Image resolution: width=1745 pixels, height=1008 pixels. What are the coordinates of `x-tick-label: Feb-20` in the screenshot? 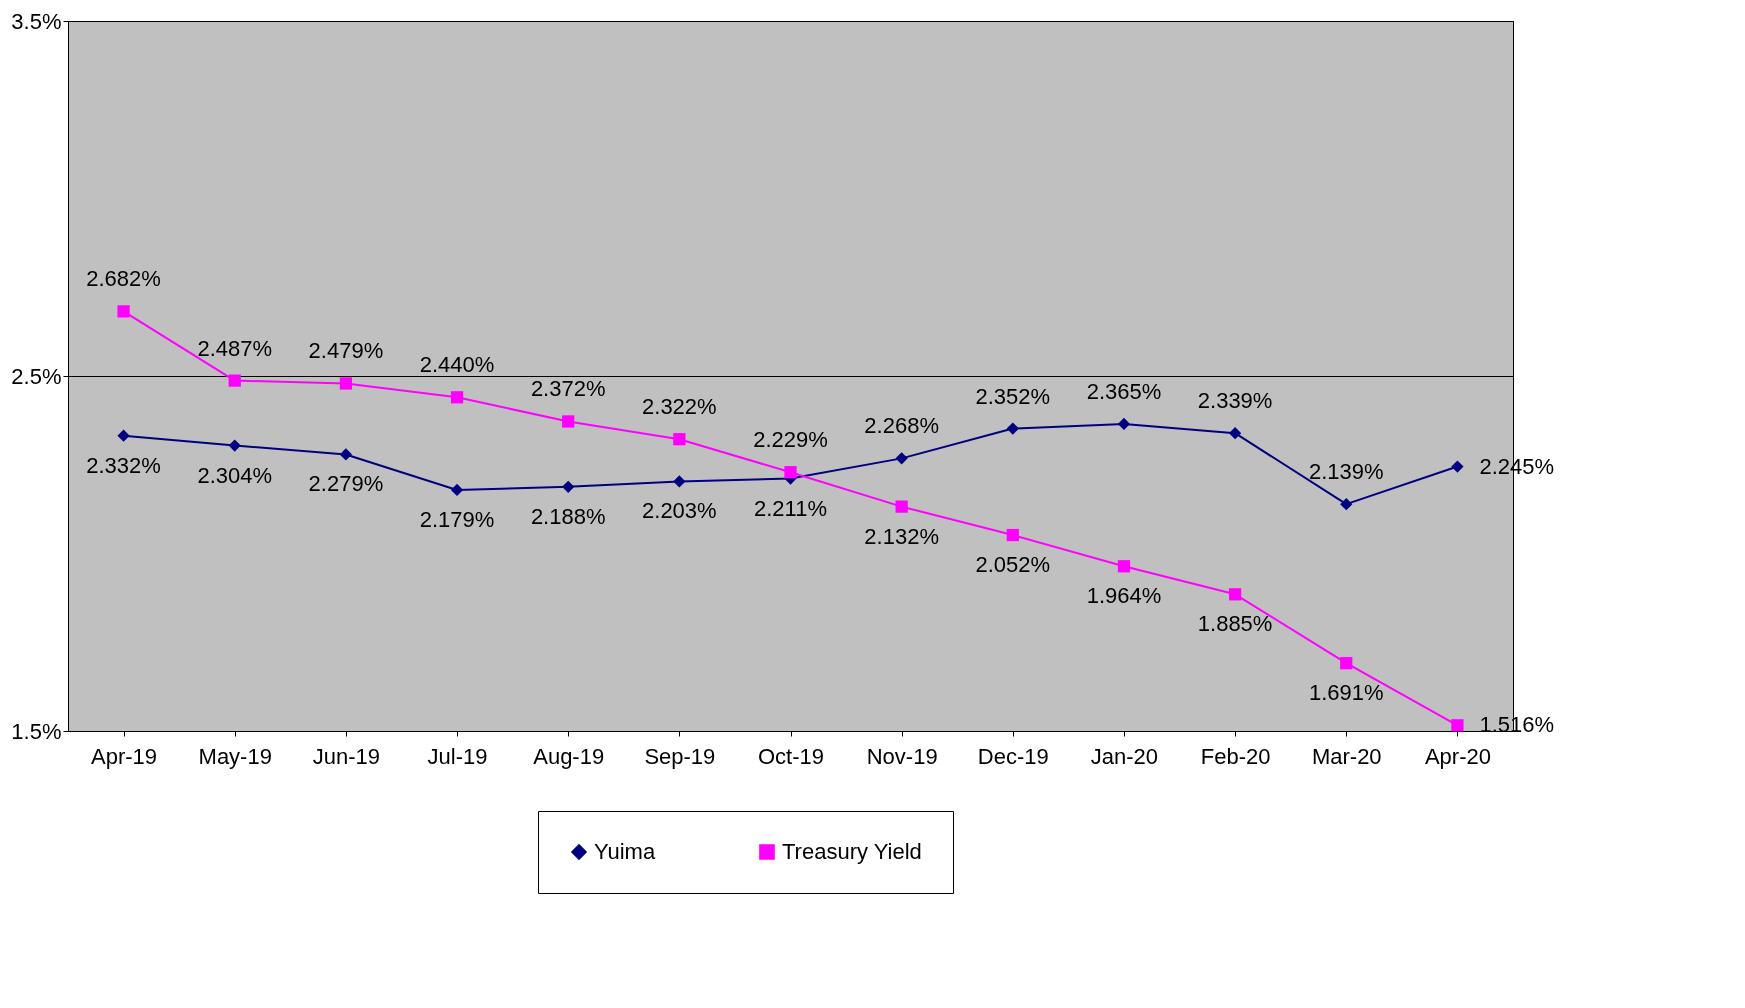 It's located at (1235, 756).